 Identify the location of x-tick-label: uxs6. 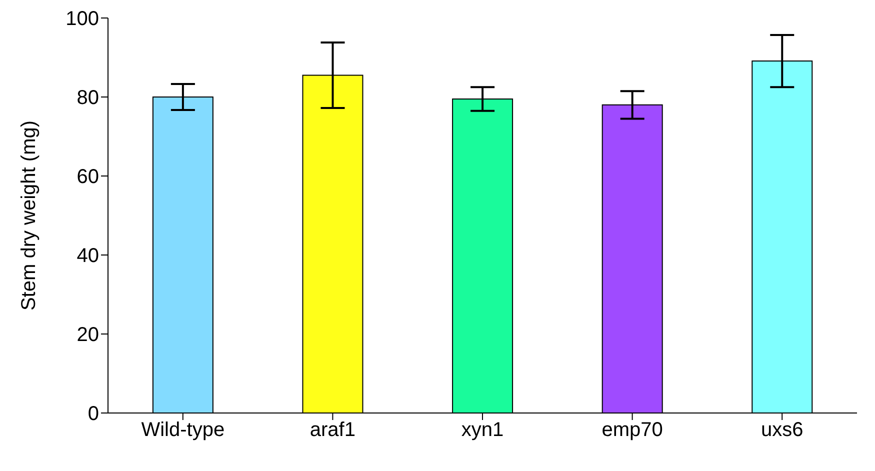
(782, 430).